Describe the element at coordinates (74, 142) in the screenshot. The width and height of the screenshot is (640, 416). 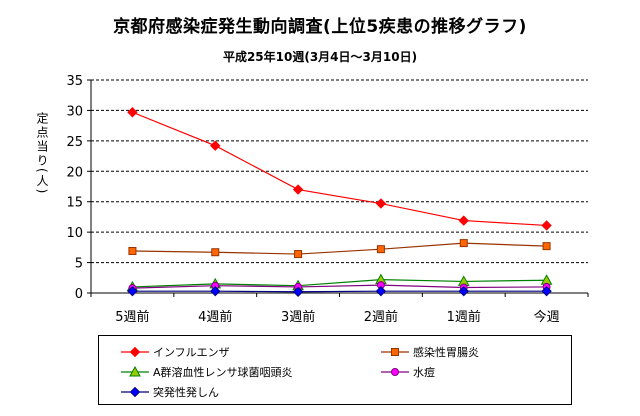
I see `y-tick-label: 25` at that location.